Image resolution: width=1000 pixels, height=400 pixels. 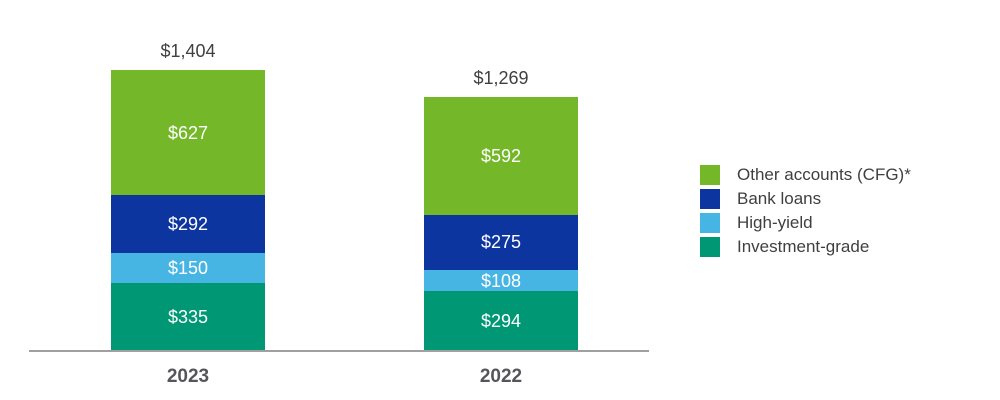 I want to click on category-label-2022: 2022, so click(x=501, y=376).